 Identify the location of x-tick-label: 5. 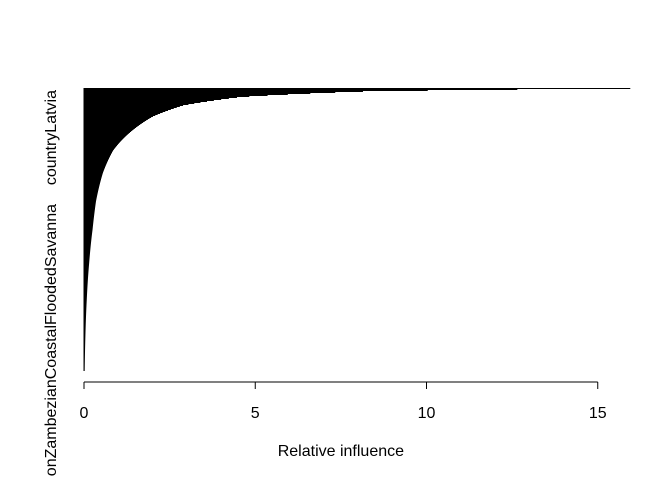
(255, 413).